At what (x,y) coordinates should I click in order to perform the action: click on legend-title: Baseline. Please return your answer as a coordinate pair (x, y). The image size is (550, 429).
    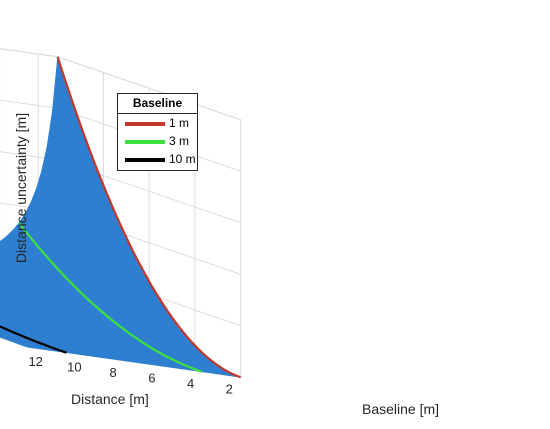
    Looking at the image, I should click on (157, 104).